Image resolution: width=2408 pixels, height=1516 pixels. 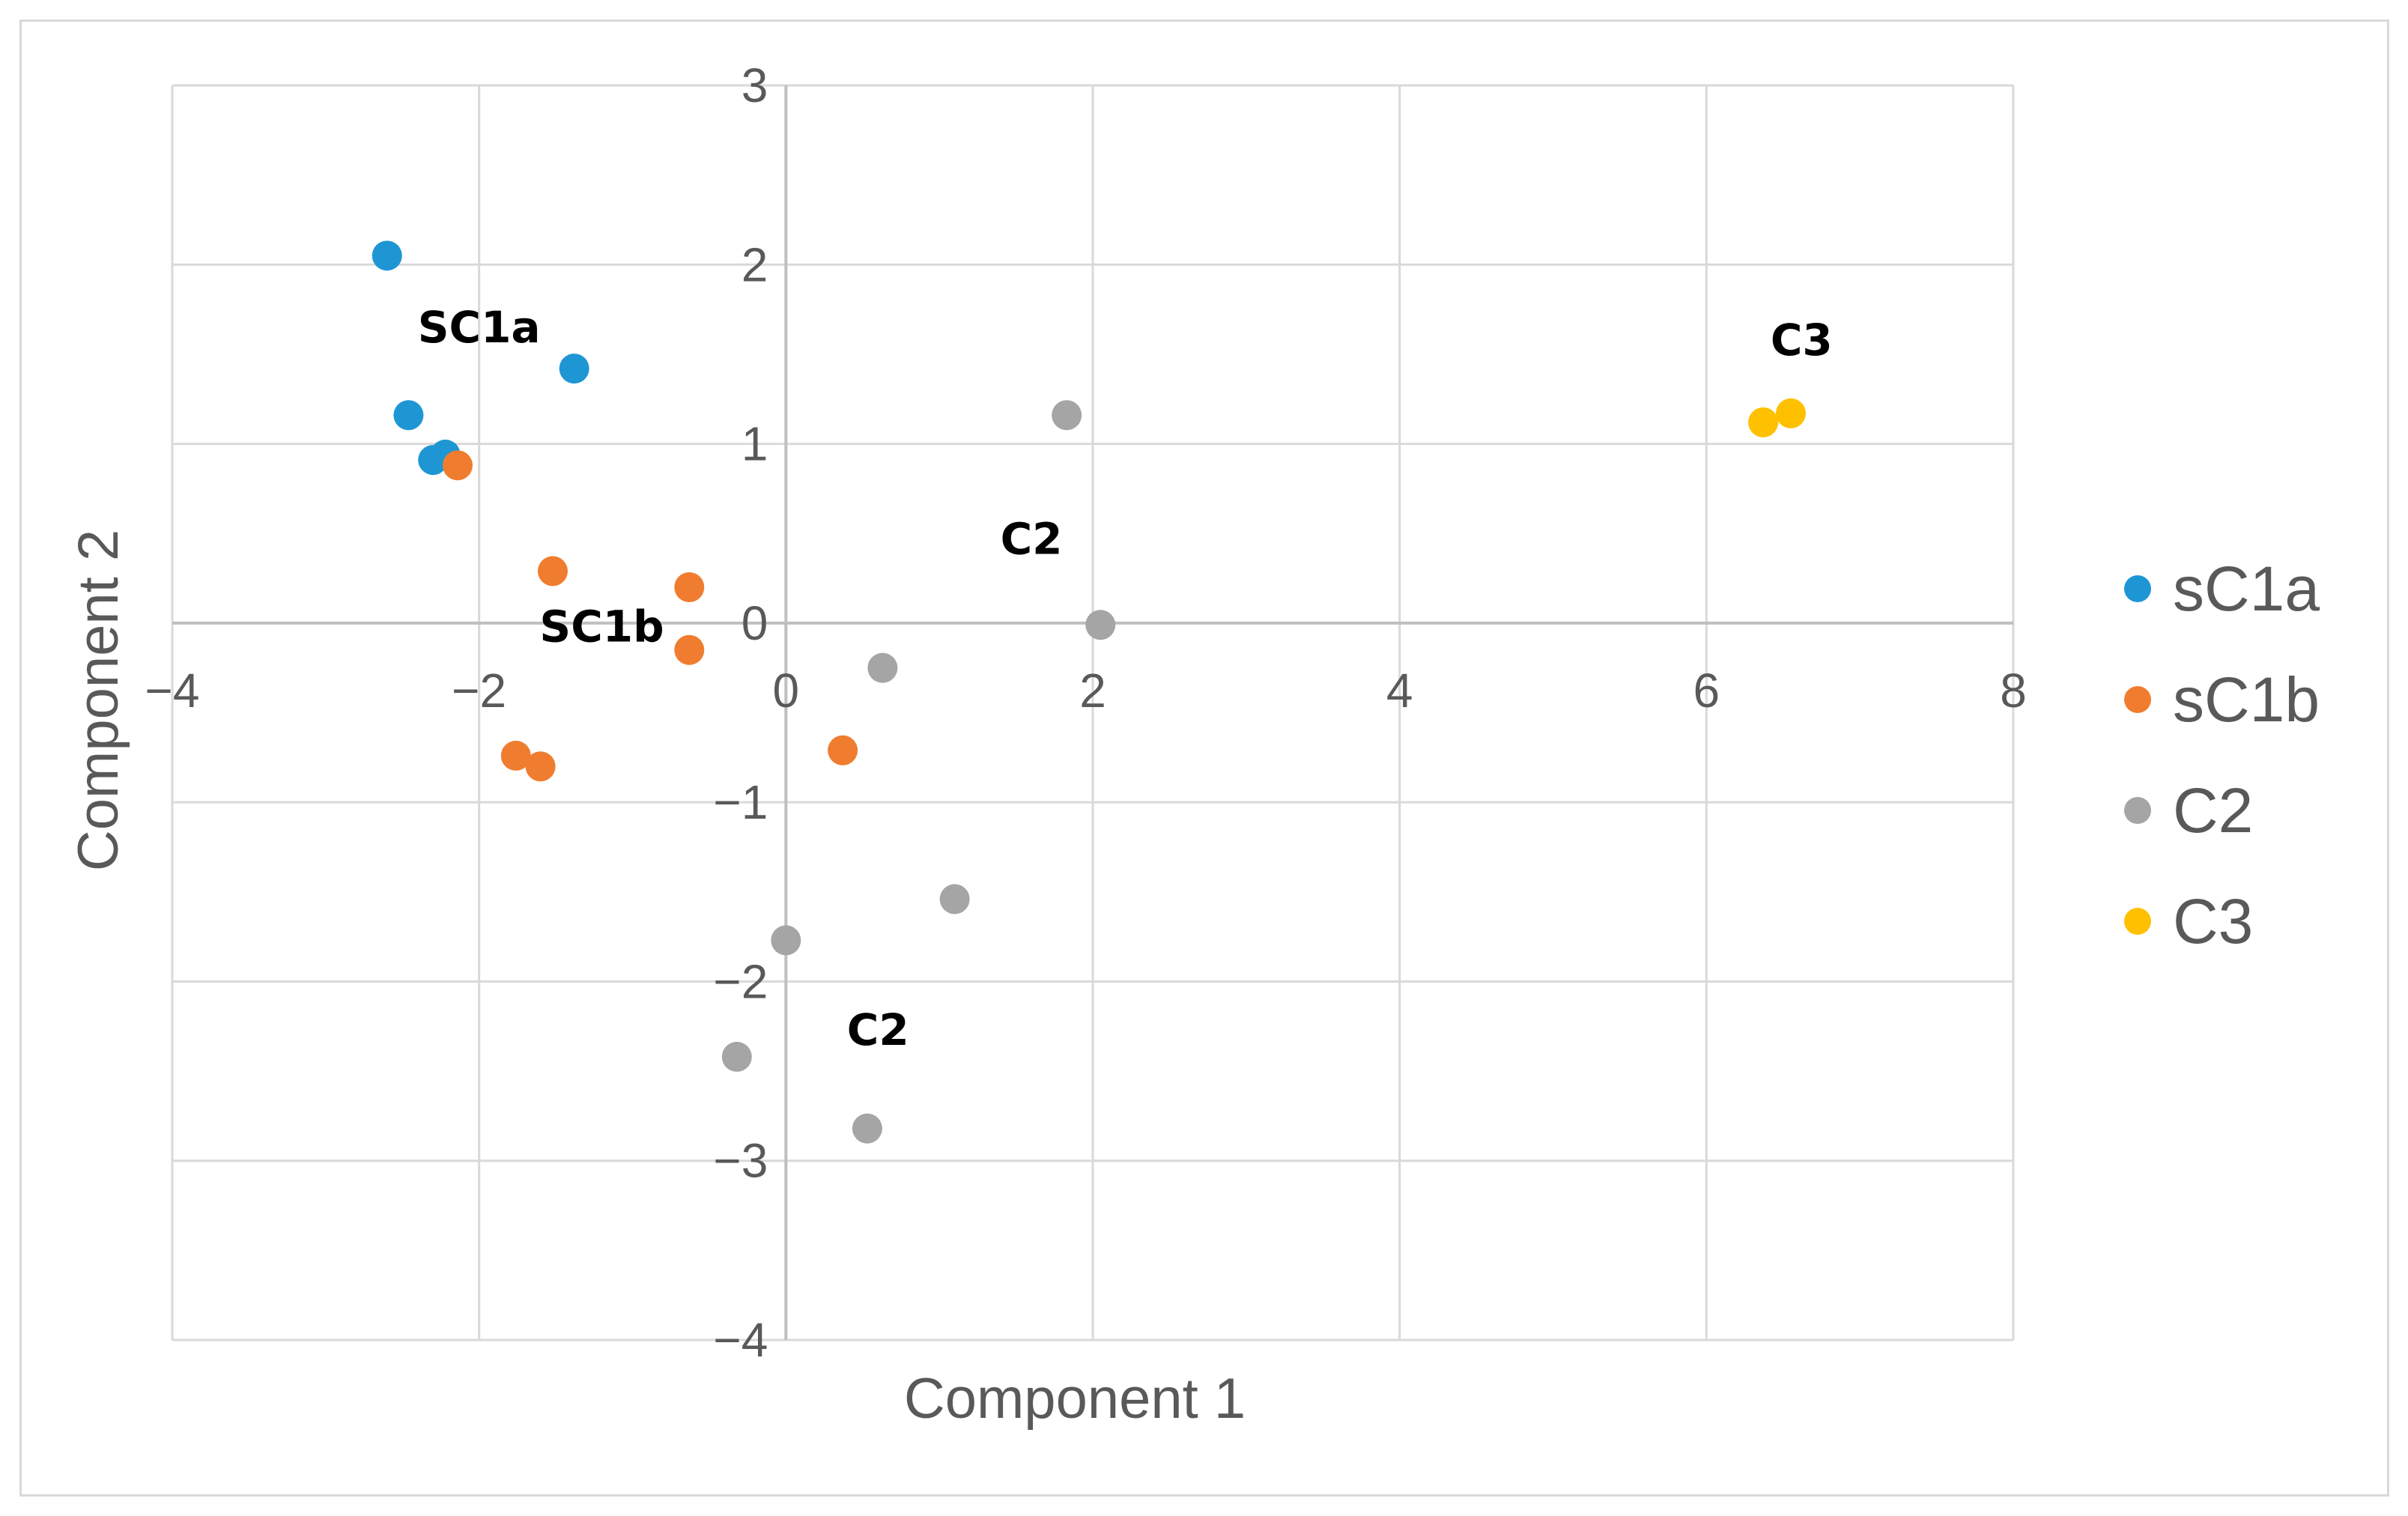 What do you see at coordinates (740, 1340) in the screenshot?
I see `y-tick-label: −4` at bounding box center [740, 1340].